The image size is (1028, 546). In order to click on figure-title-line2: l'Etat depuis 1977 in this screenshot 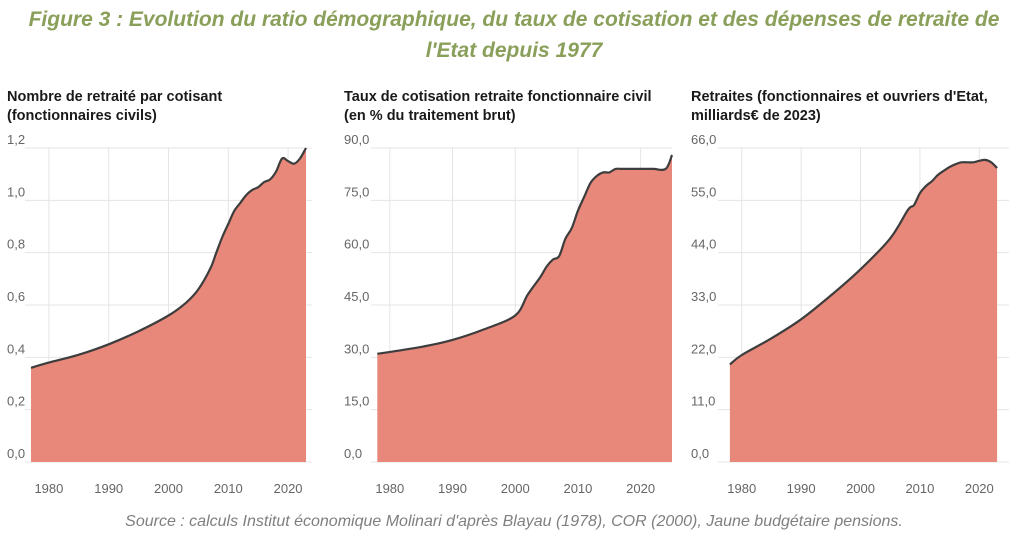, I will do `click(514, 50)`.